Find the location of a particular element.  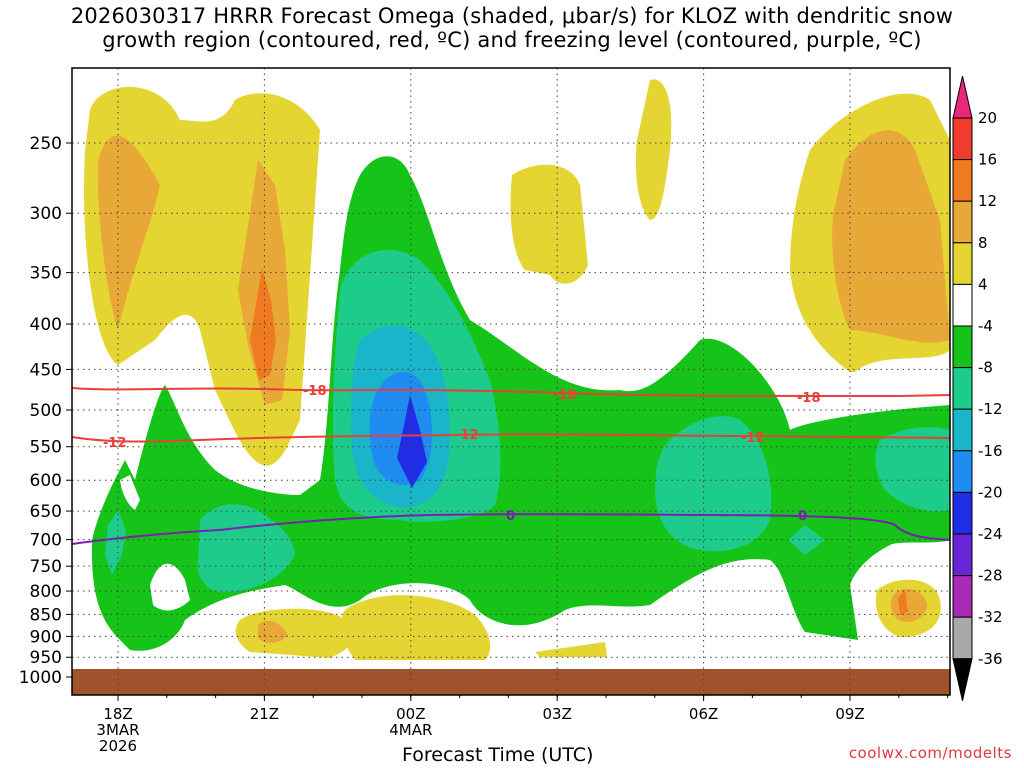

dendritic-contour-minus12 is located at coordinates (511, 438).